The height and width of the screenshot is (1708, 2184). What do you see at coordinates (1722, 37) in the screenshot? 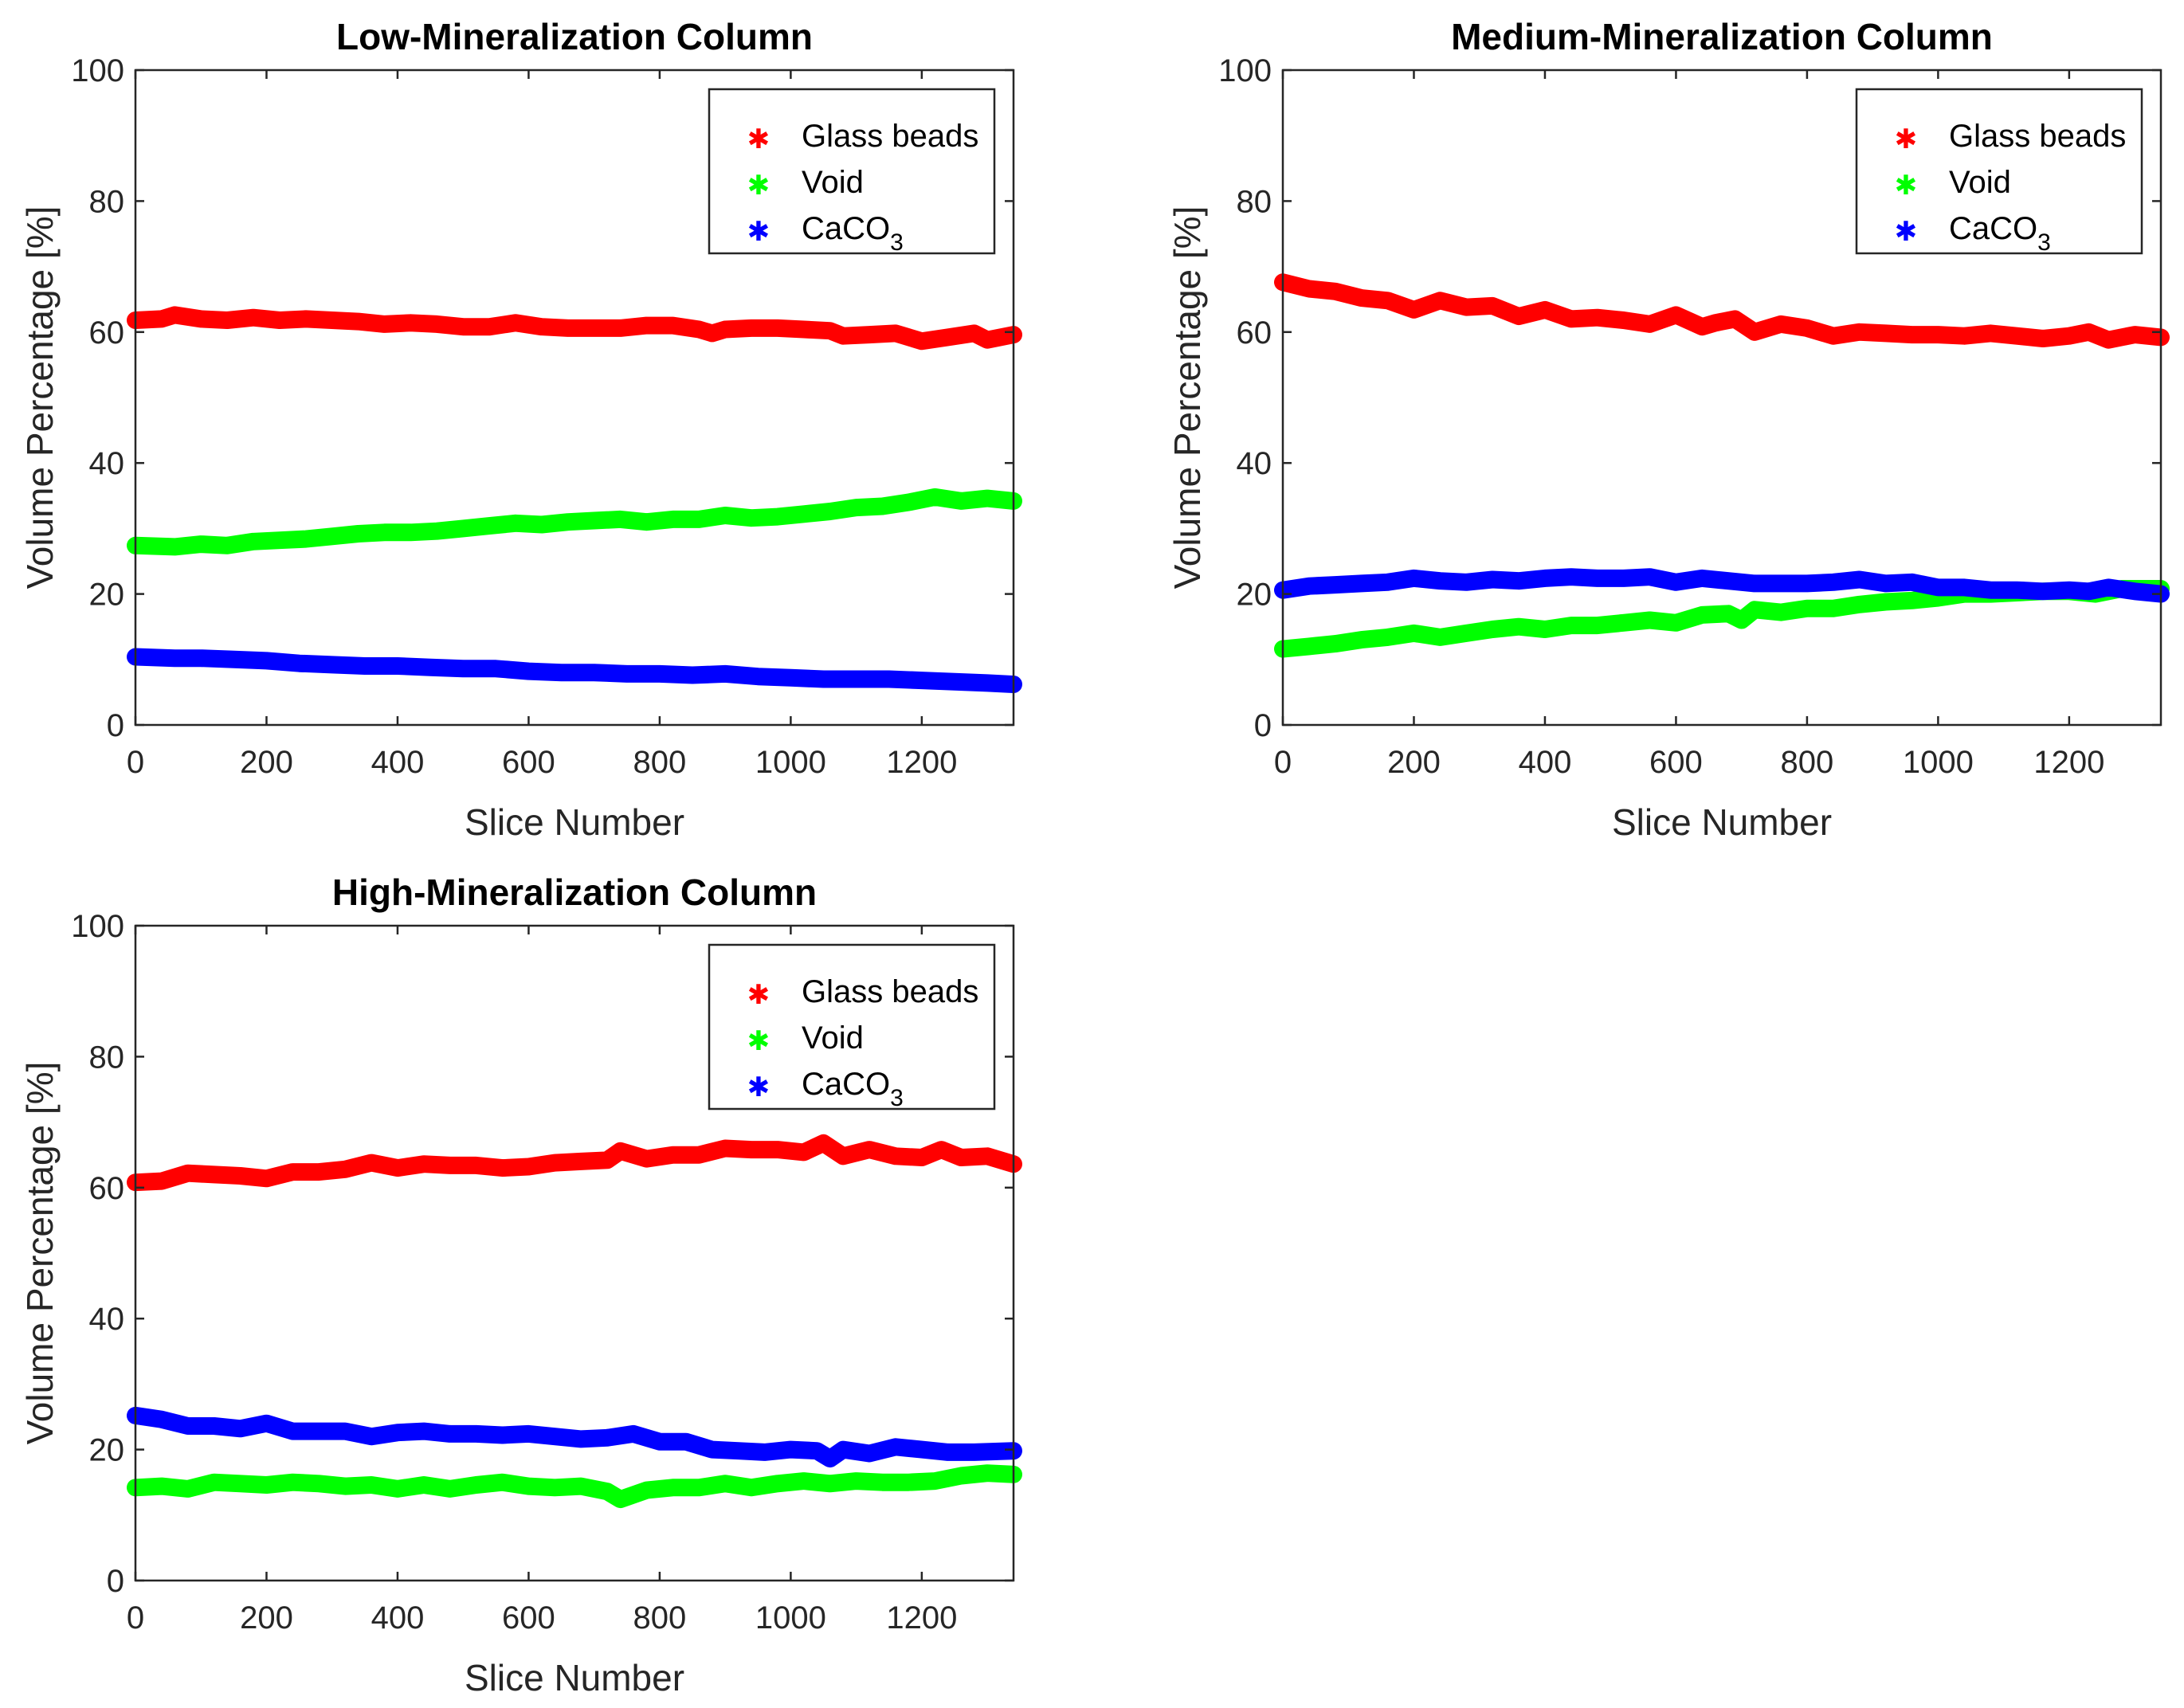
I see `chart-title: Medium-Mineralization Column` at bounding box center [1722, 37].